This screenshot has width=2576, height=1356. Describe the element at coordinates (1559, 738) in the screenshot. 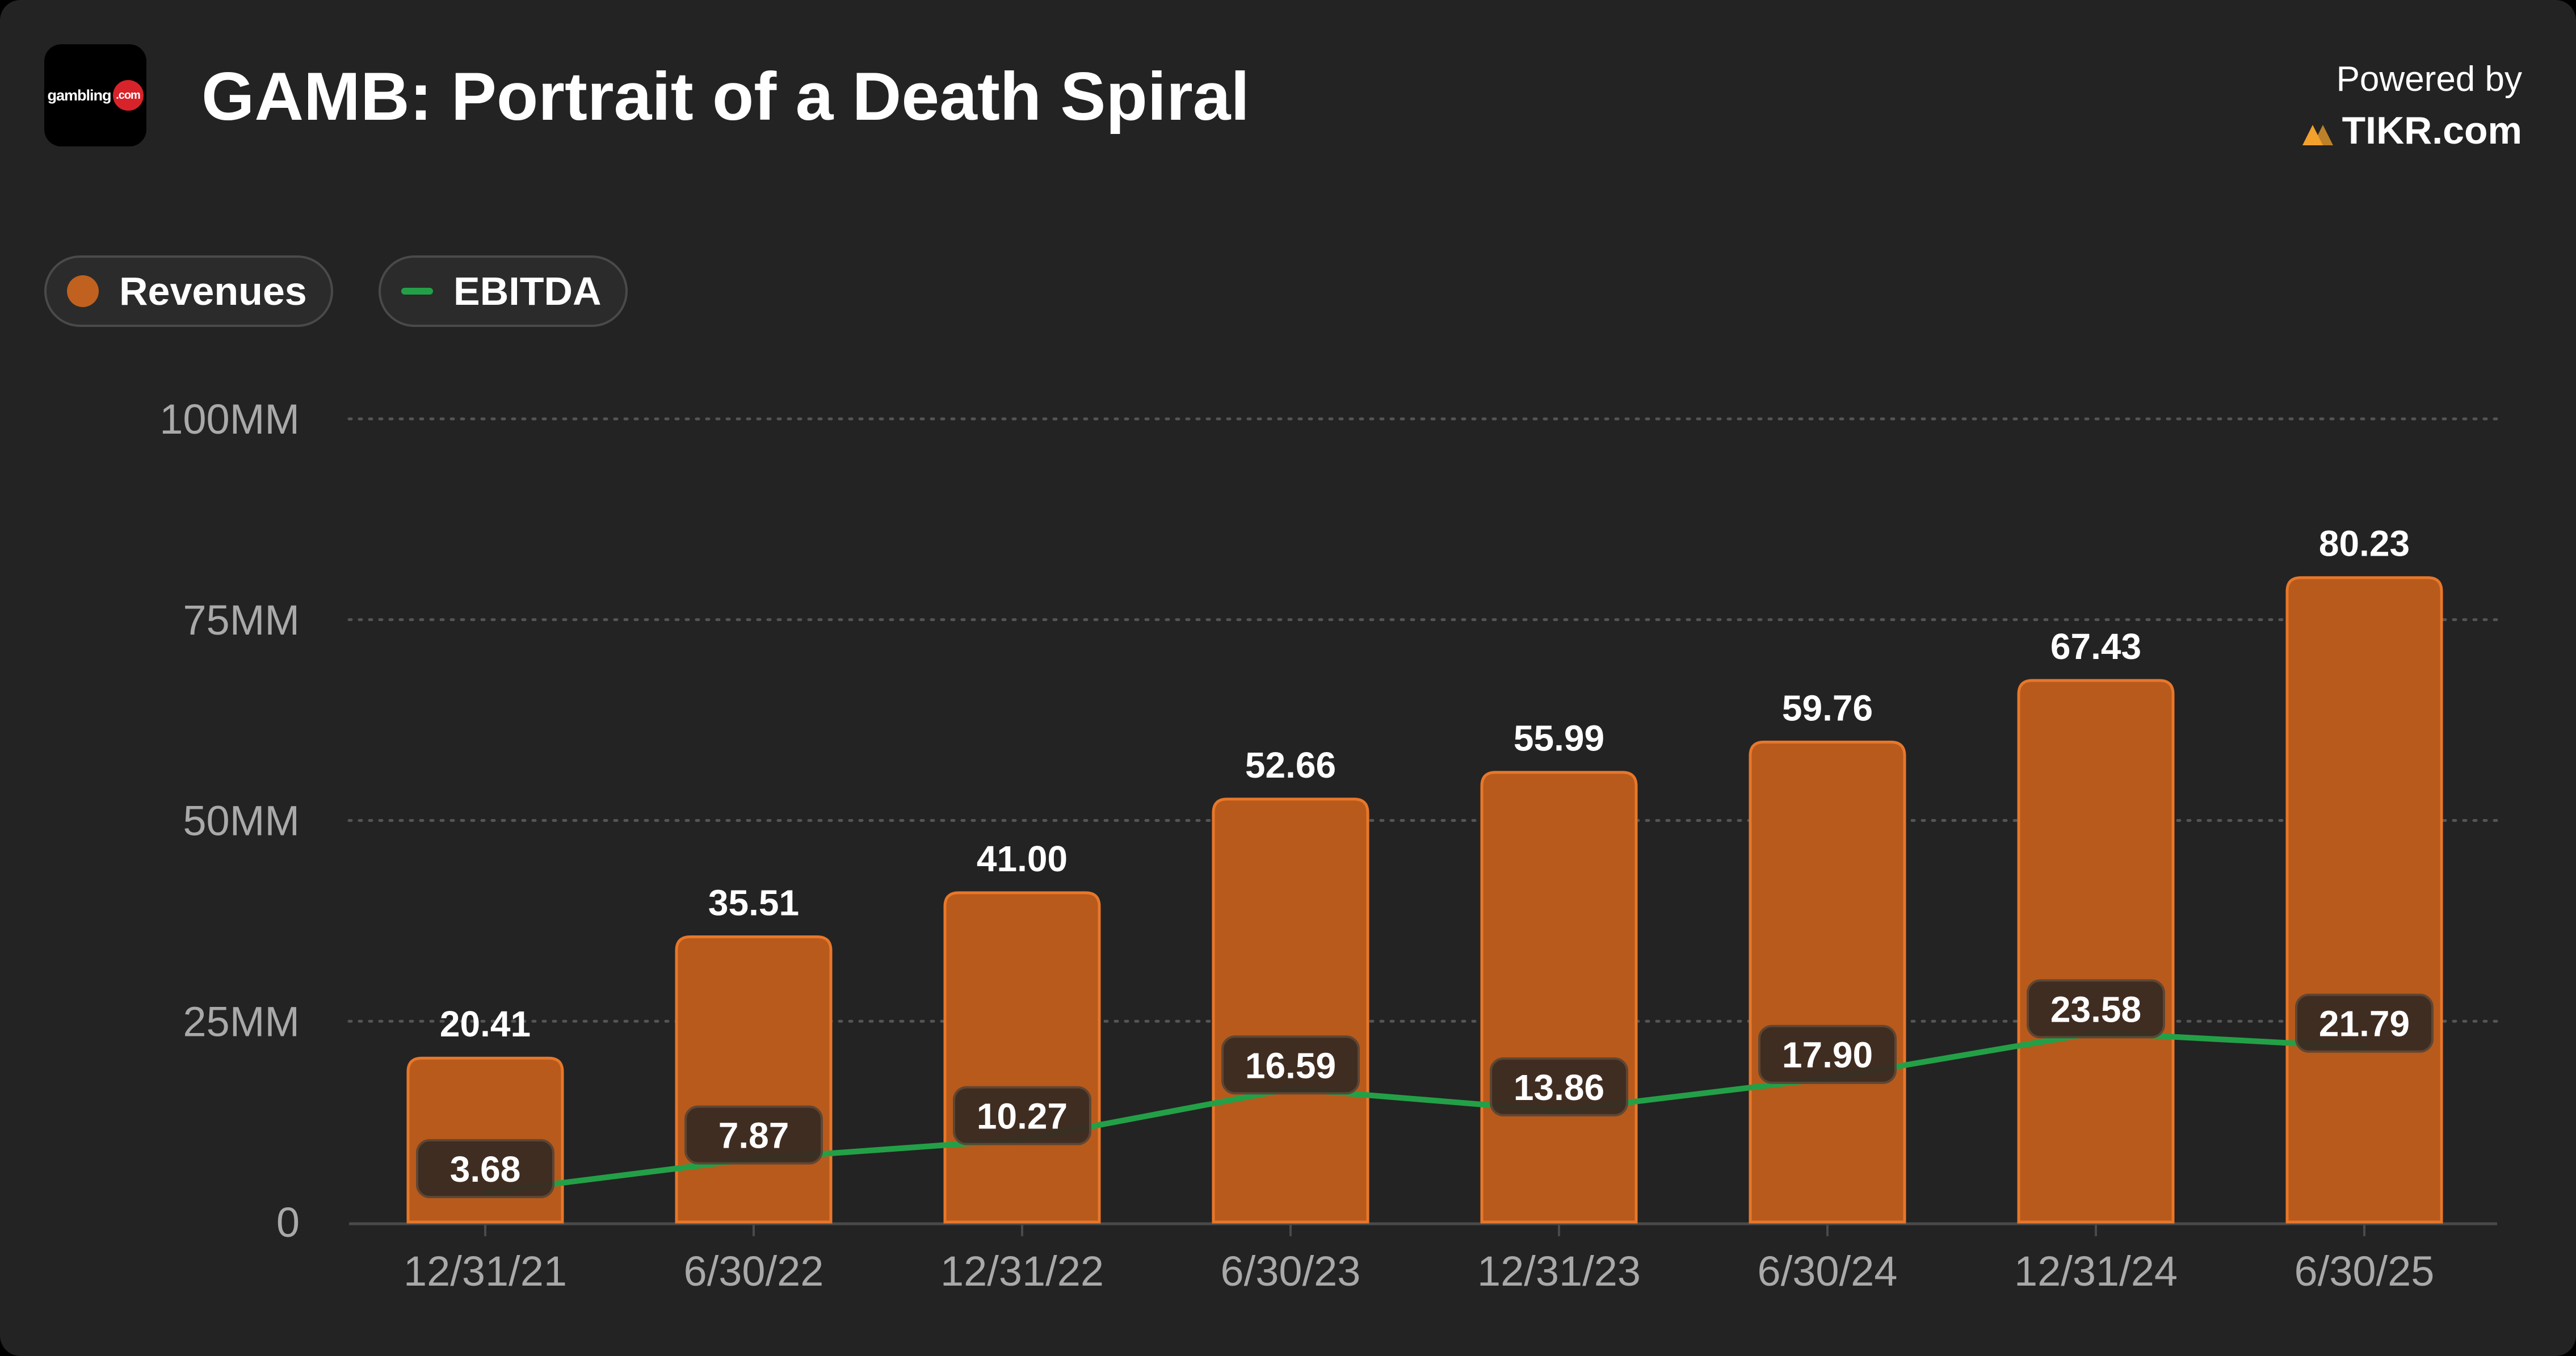

I see `revenue-data-label: 55.99` at that location.